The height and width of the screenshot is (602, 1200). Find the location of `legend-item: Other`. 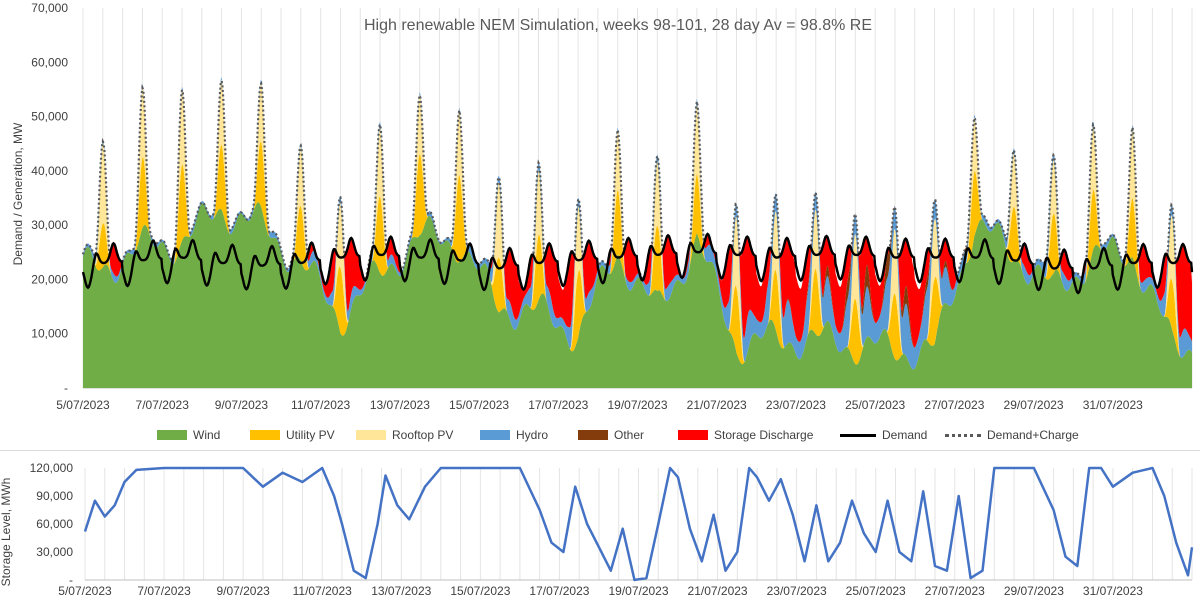

legend-item: Other is located at coordinates (611, 435).